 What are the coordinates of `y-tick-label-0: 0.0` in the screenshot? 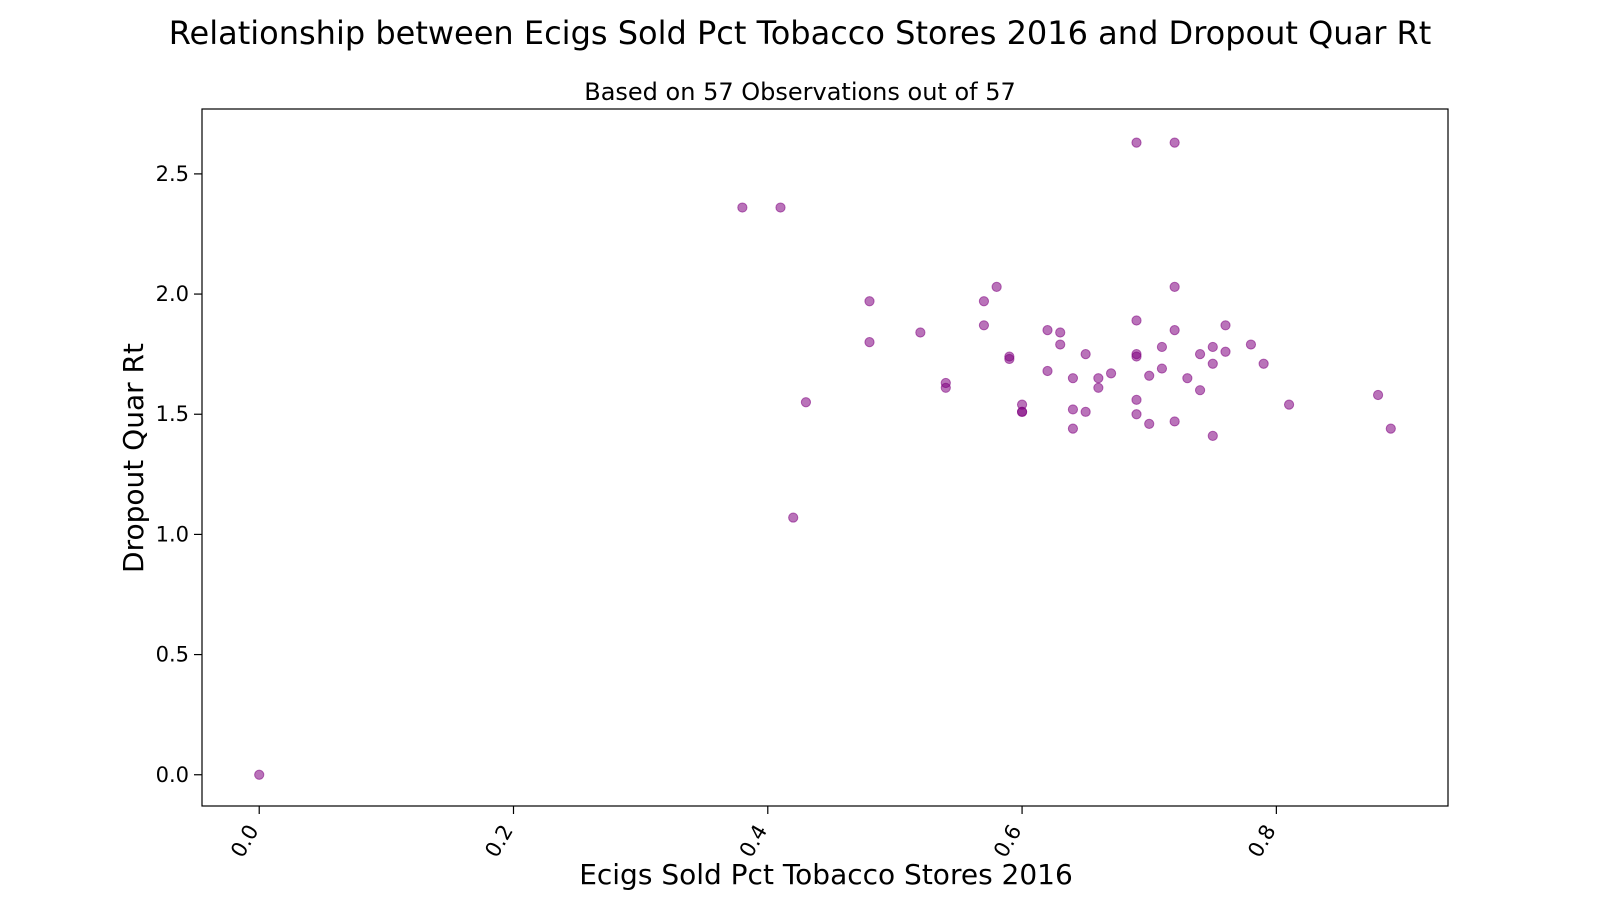 It's located at (172, 775).